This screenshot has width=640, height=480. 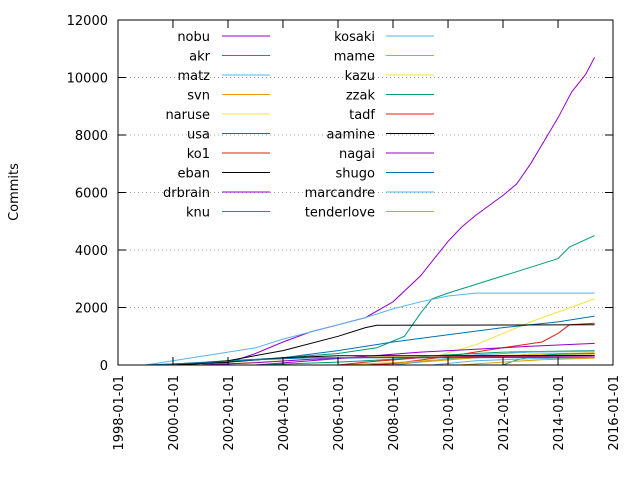 I want to click on series-line-drbrain, so click(x=425, y=354).